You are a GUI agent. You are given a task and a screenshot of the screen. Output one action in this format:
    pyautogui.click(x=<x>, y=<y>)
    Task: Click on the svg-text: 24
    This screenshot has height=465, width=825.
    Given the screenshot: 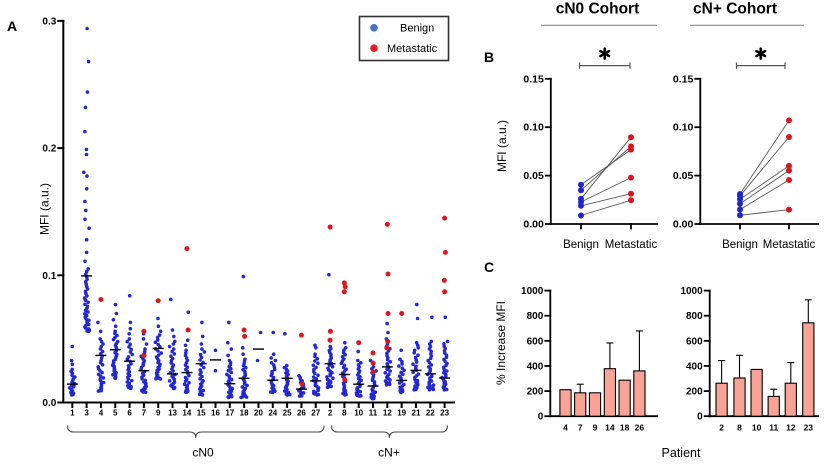 What is the action you would take?
    pyautogui.click(x=272, y=412)
    